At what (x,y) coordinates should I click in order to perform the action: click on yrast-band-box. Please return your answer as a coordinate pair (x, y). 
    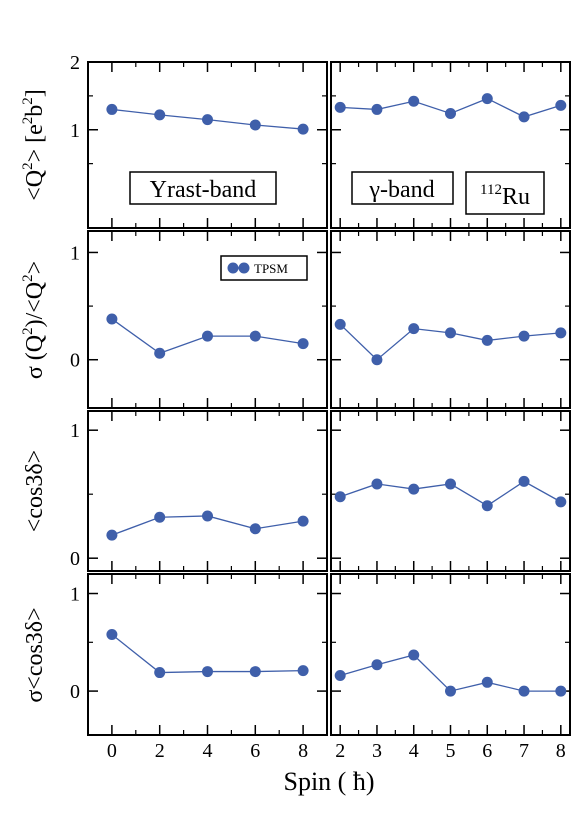
    Looking at the image, I should click on (203, 188).